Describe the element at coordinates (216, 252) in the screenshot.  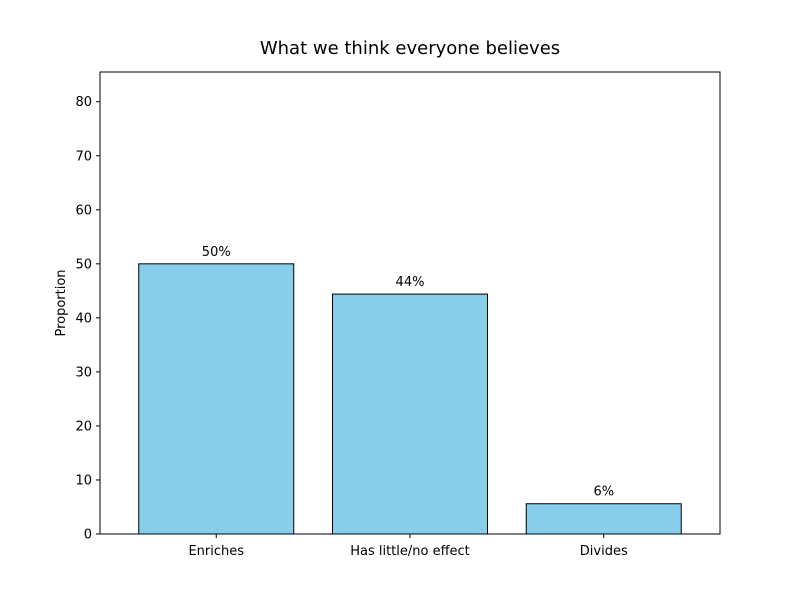
I see `bar-data-label: 50%` at that location.